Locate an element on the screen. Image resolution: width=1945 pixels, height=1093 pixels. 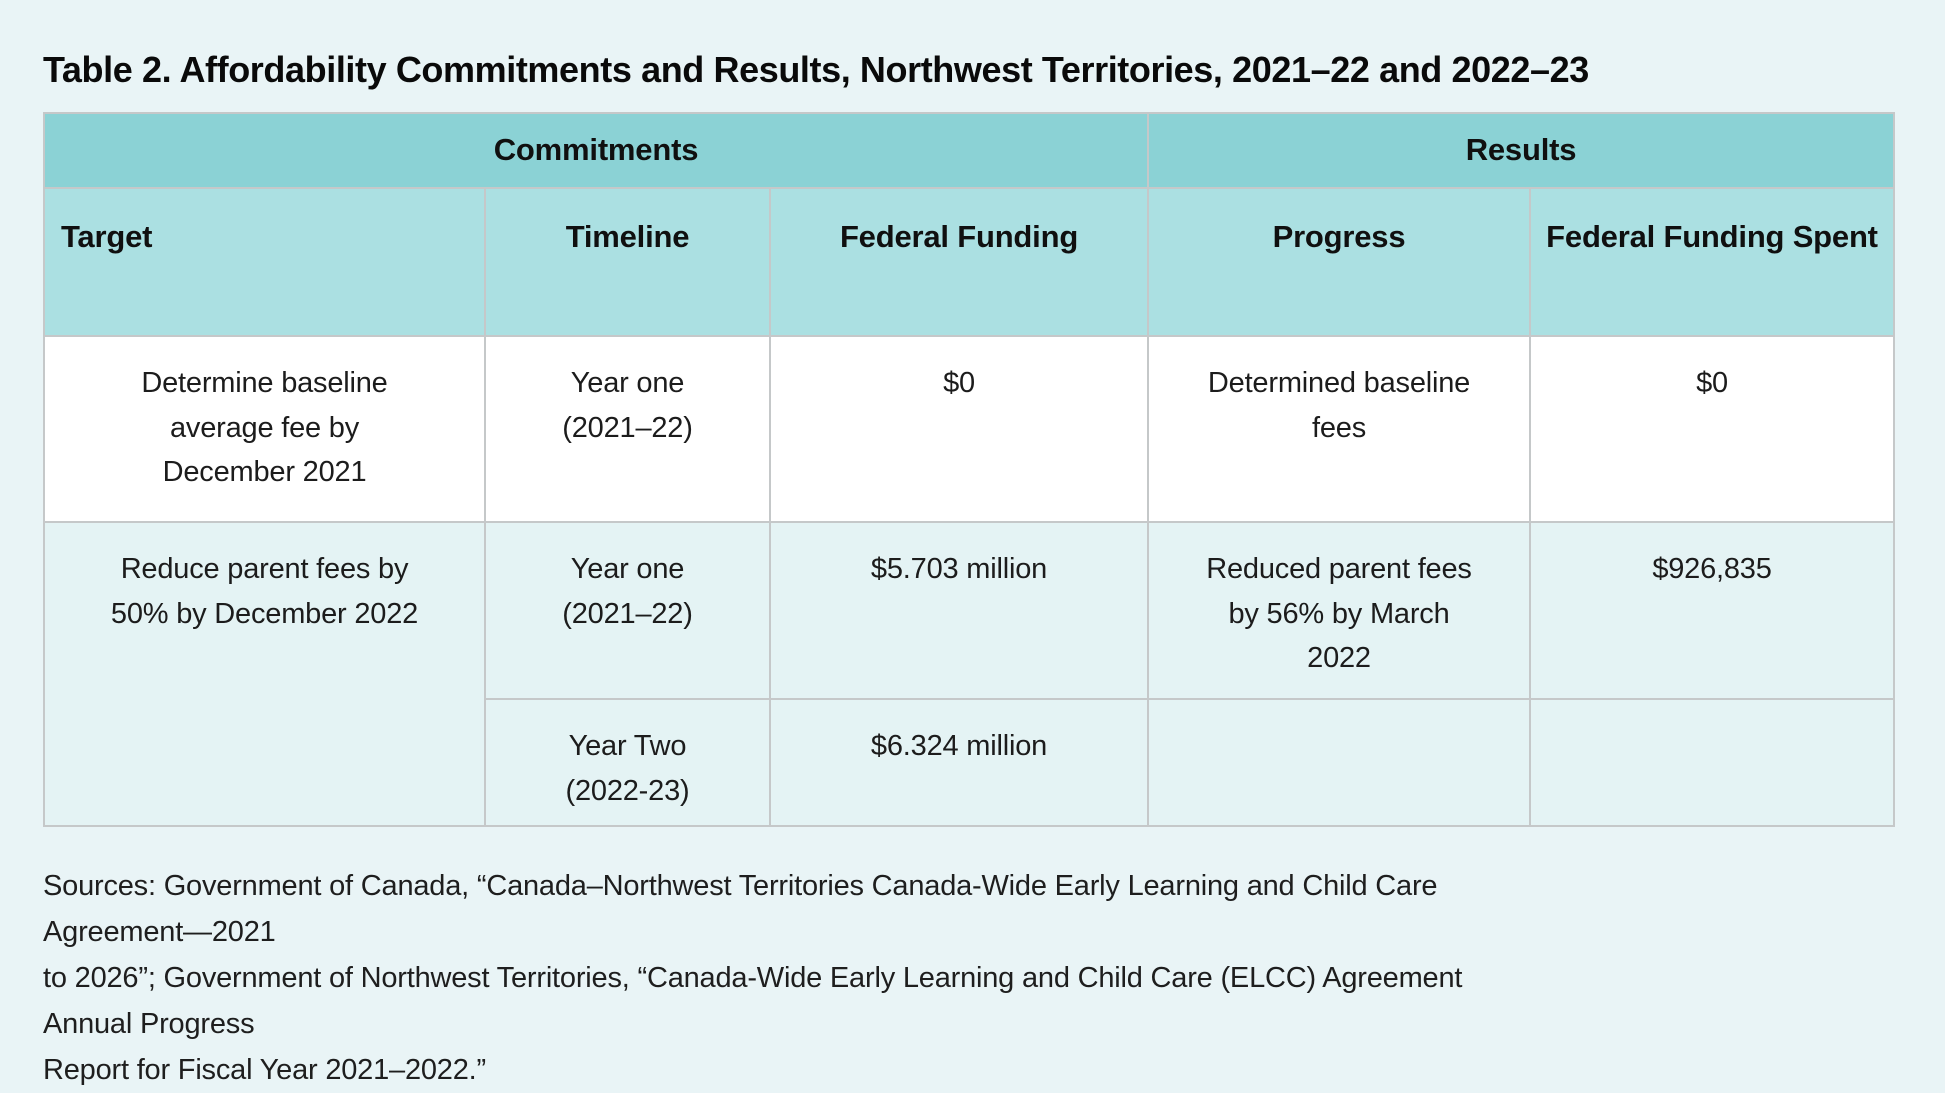
group-header-row: Commitments Results is located at coordinates (969, 150).